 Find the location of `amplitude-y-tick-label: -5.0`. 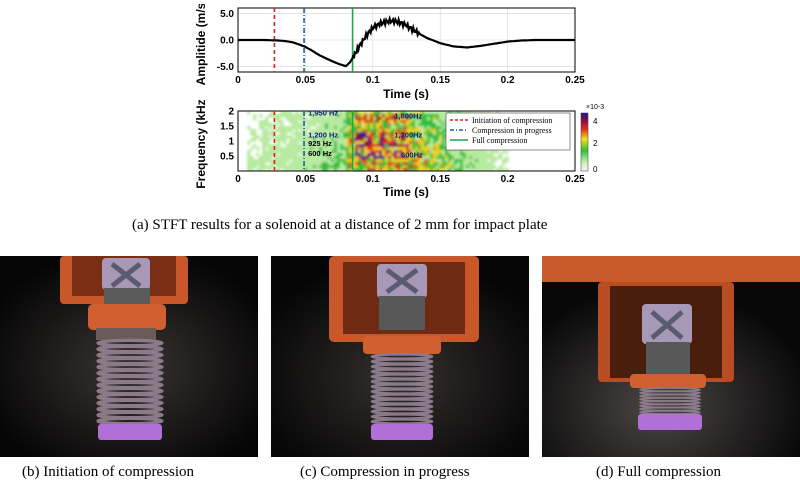

amplitude-y-tick-label: -5.0 is located at coordinates (226, 67).